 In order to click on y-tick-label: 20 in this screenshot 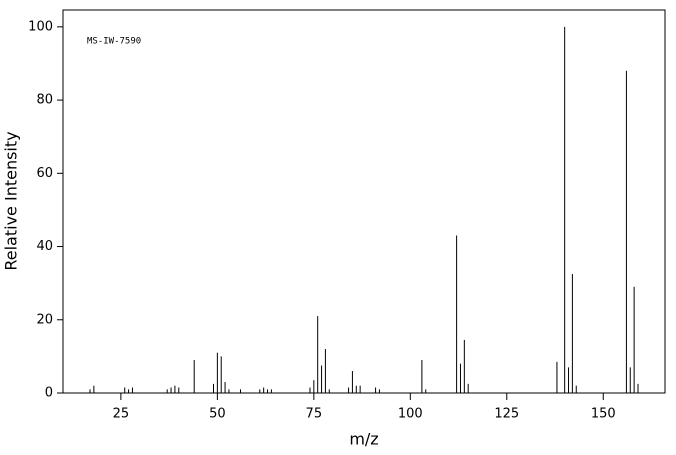, I will do `click(44, 319)`.